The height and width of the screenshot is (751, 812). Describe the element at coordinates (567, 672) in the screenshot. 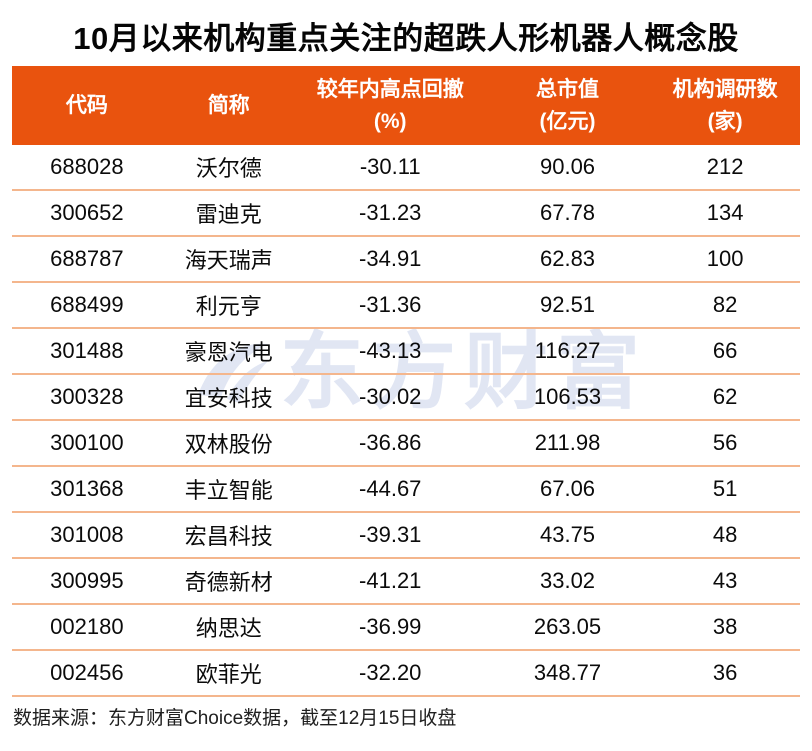

I see `table-cell: 348.77` at that location.